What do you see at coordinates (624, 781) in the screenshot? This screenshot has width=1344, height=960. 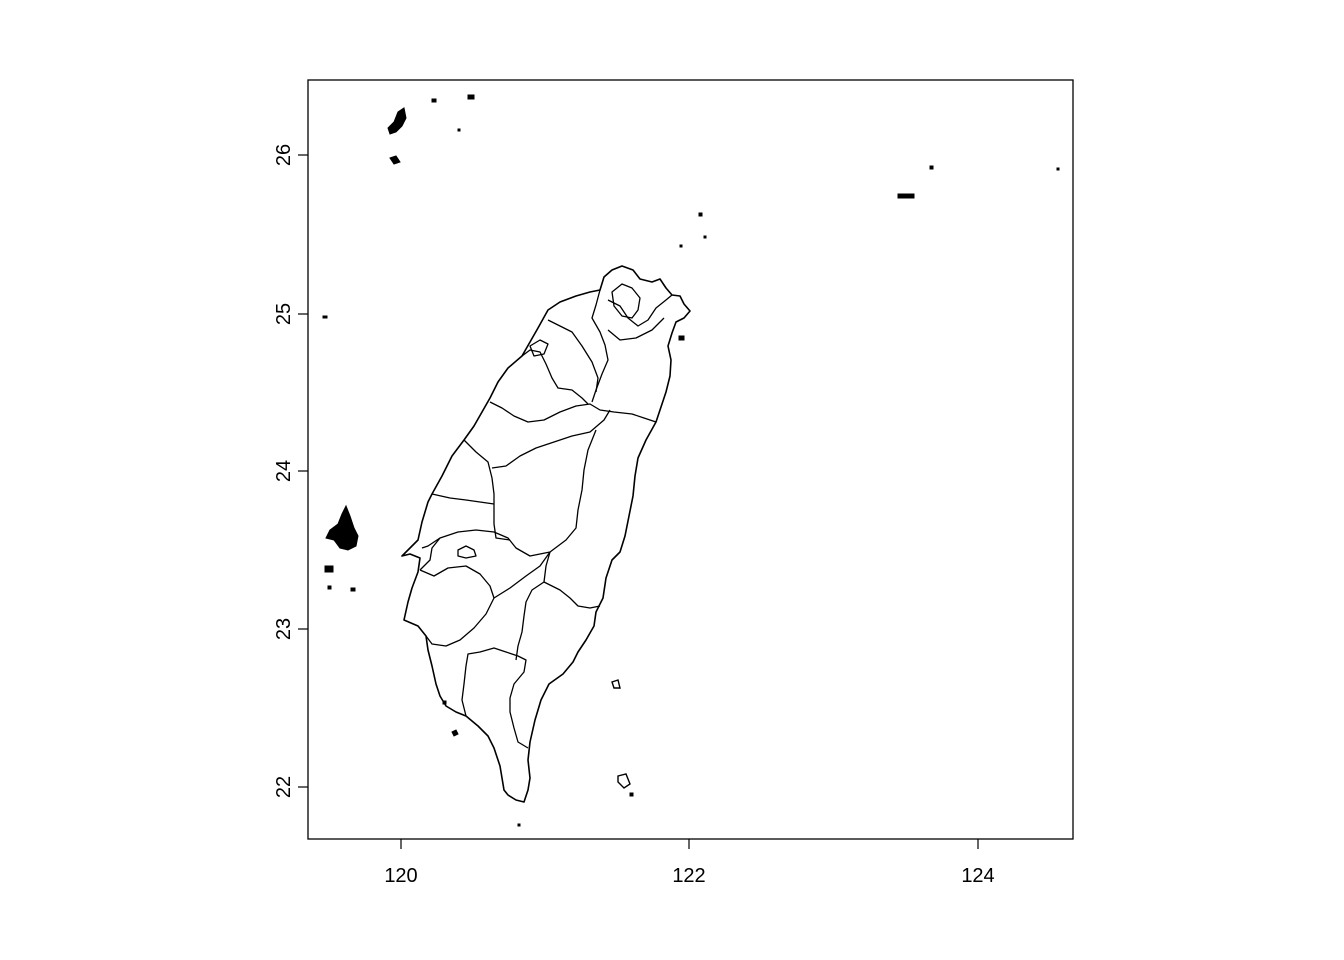 I see `orchid-island` at bounding box center [624, 781].